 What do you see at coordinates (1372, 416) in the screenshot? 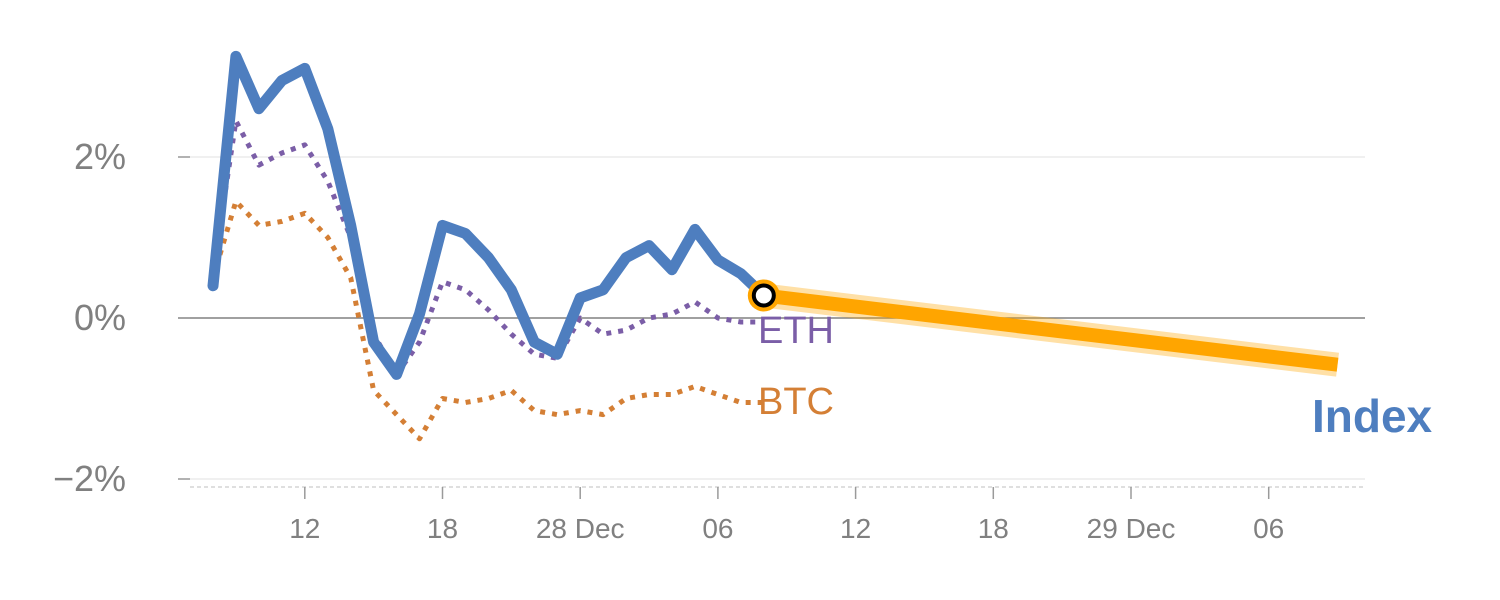
I see `index-series-label: Index` at bounding box center [1372, 416].